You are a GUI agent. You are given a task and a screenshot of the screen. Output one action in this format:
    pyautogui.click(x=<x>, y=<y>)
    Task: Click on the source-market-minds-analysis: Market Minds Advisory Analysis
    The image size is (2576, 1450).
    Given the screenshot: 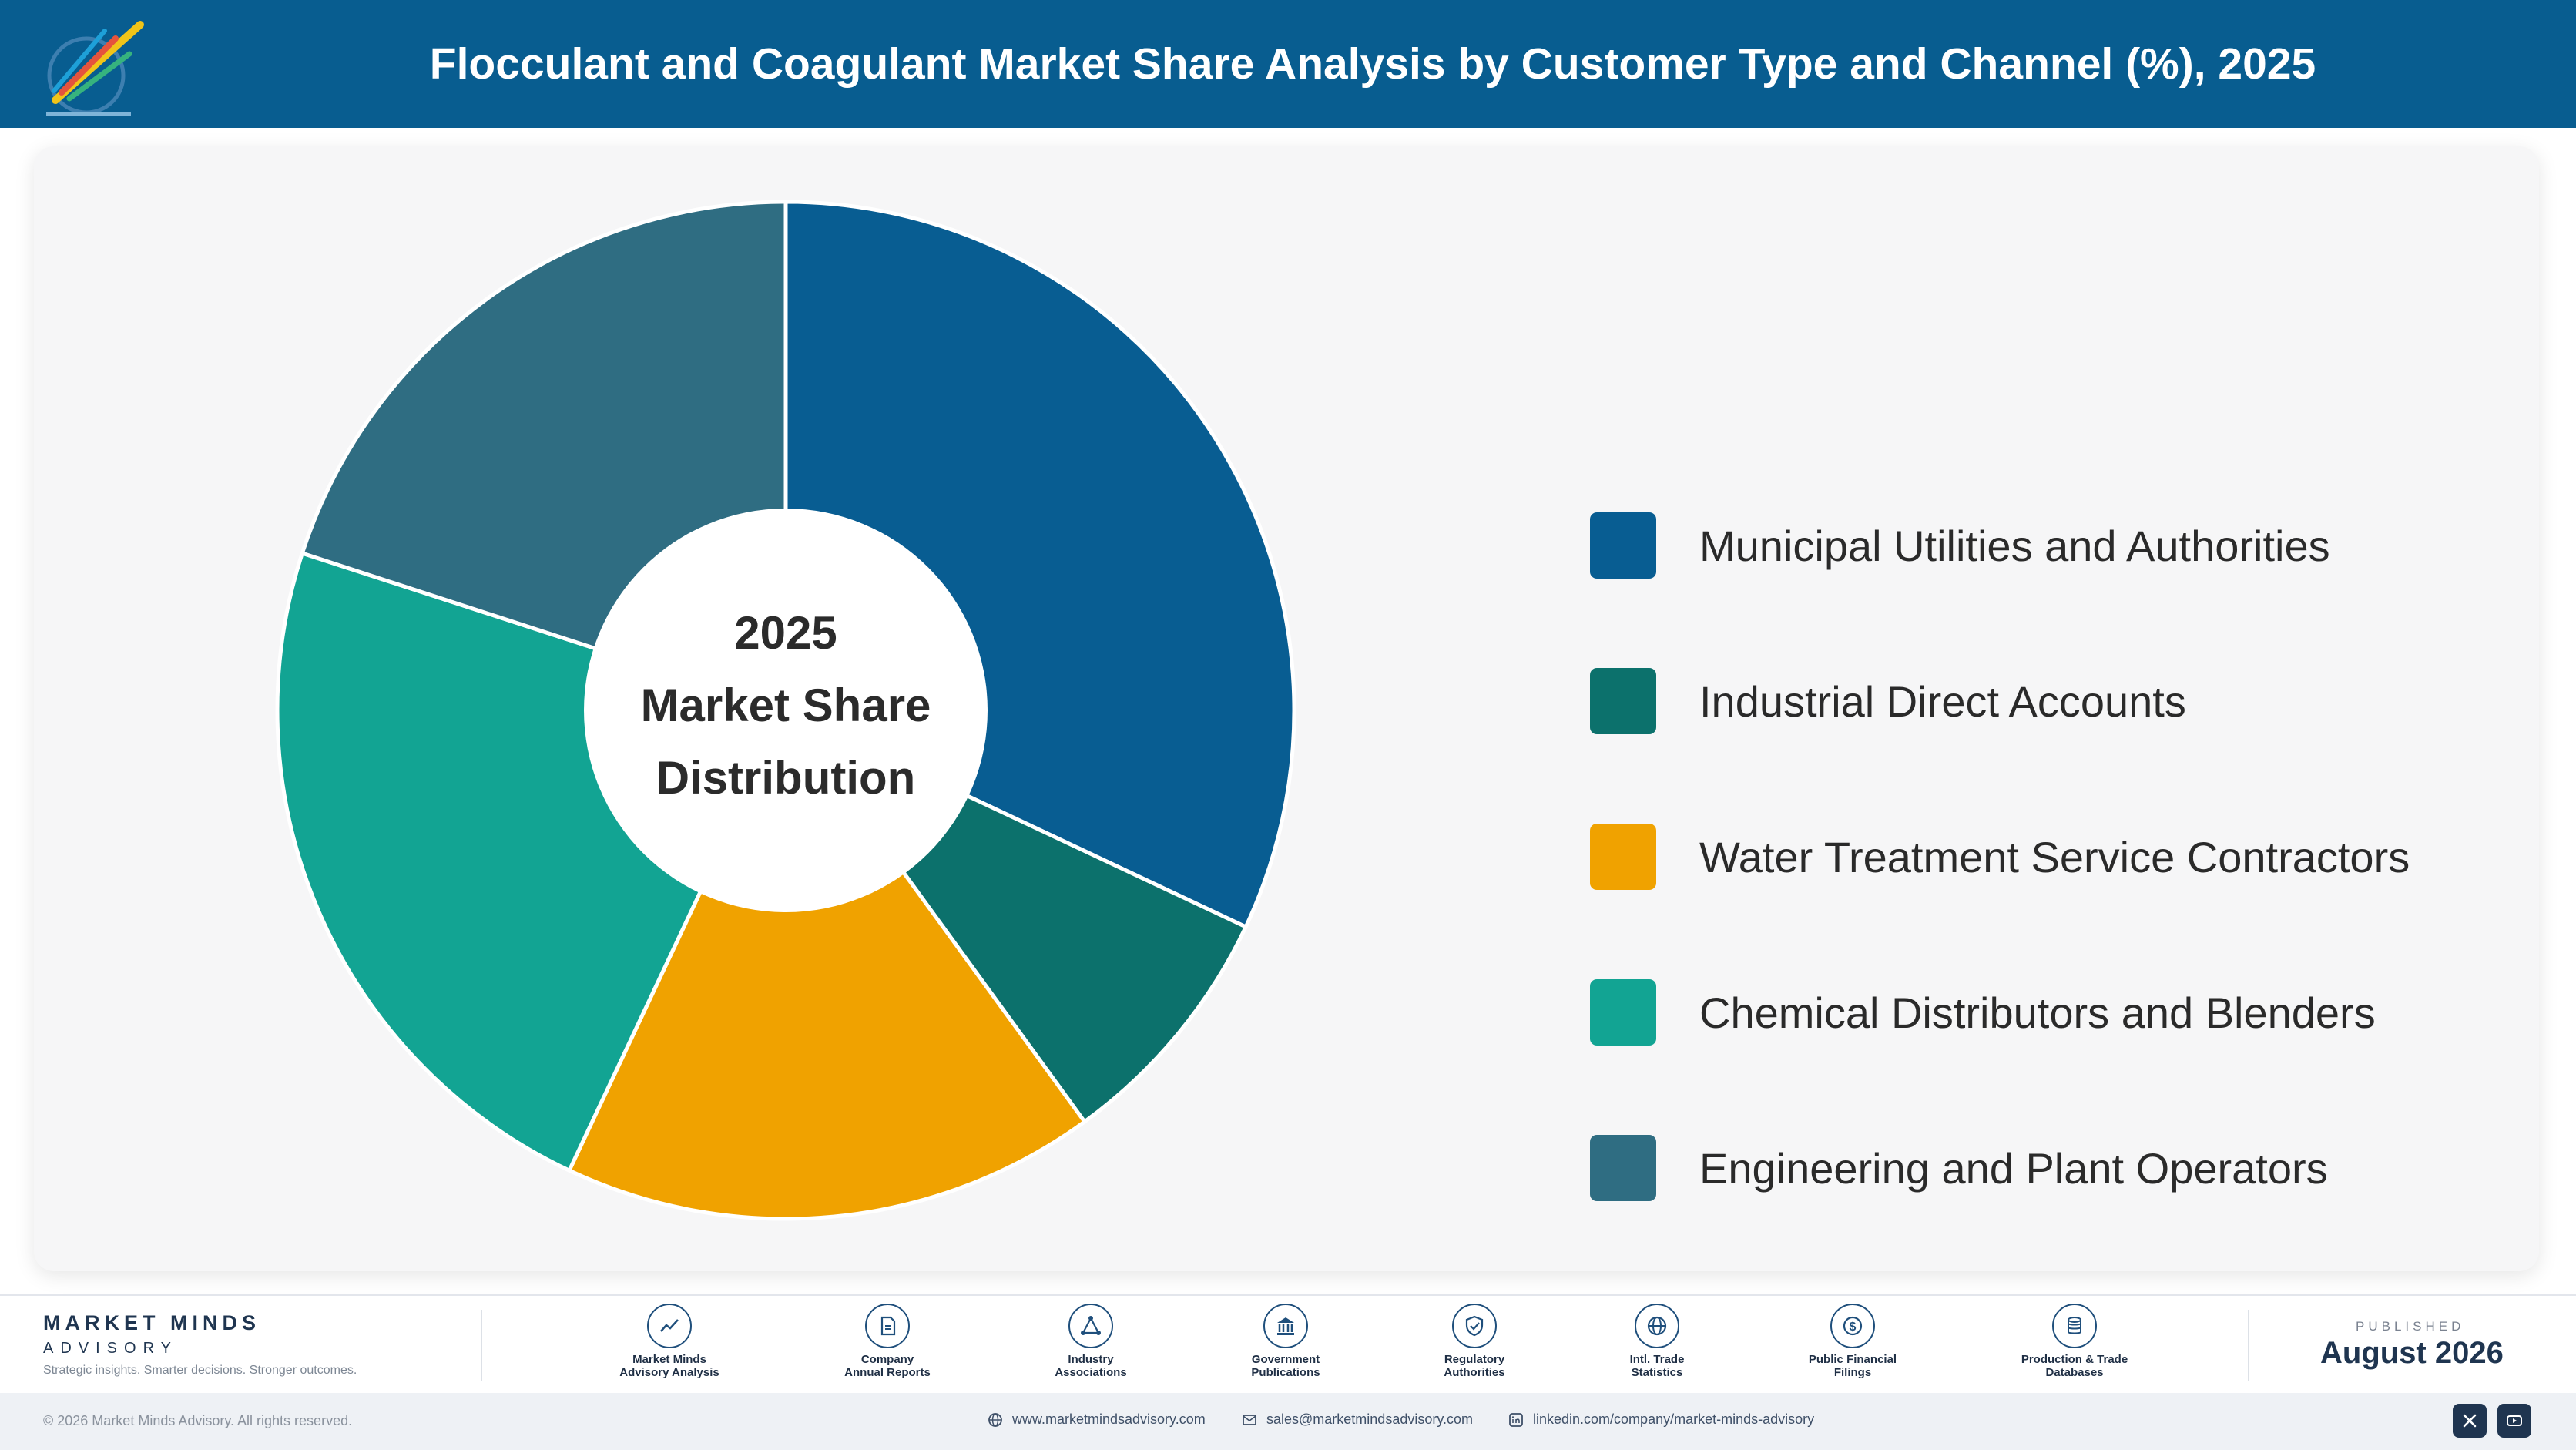 What is the action you would take?
    pyautogui.click(x=669, y=1341)
    